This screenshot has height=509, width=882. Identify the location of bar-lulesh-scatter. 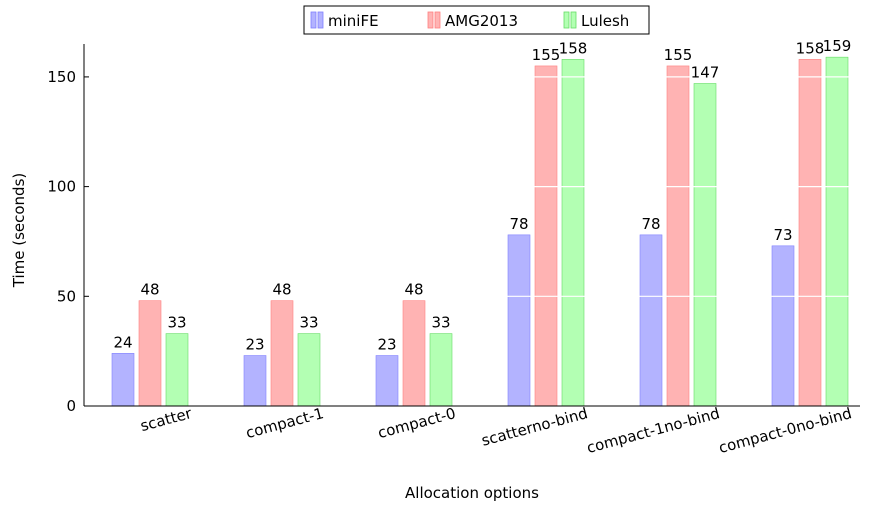
(177, 370).